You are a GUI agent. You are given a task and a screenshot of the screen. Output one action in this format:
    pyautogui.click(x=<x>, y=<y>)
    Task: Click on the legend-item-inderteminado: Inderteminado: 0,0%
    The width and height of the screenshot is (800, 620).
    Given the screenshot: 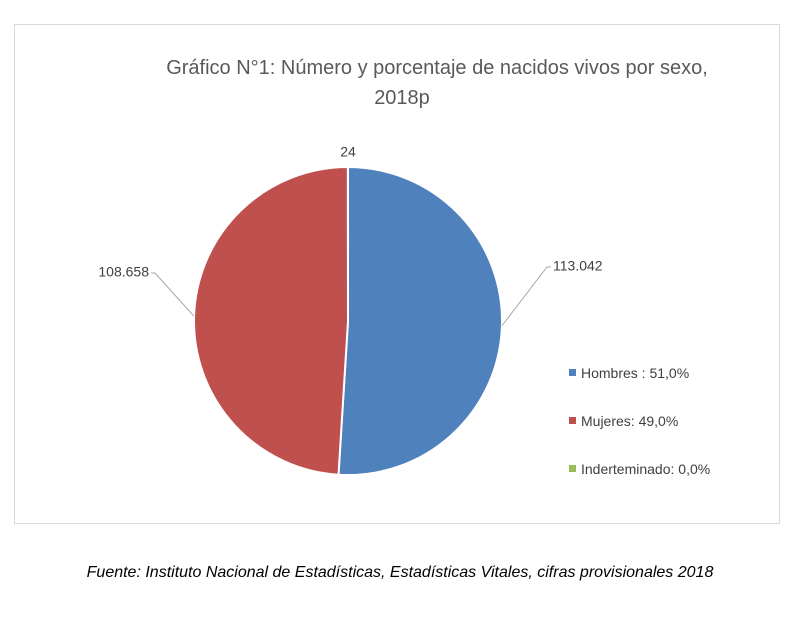 What is the action you would take?
    pyautogui.click(x=639, y=469)
    